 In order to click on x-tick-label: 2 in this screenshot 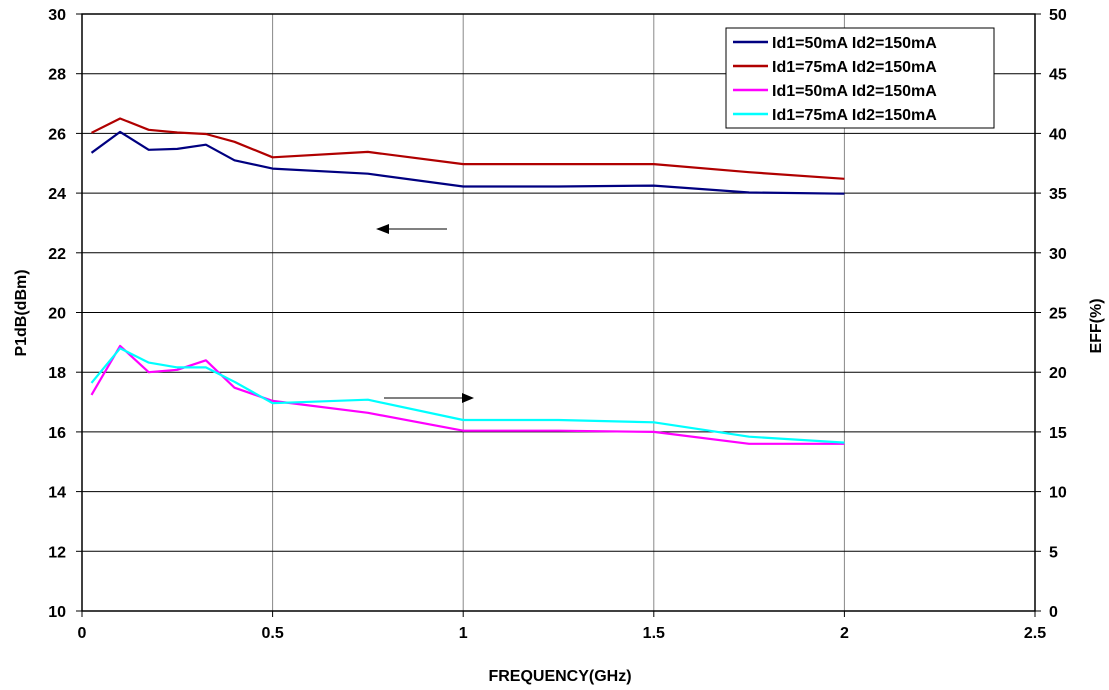, I will do `click(844, 633)`.